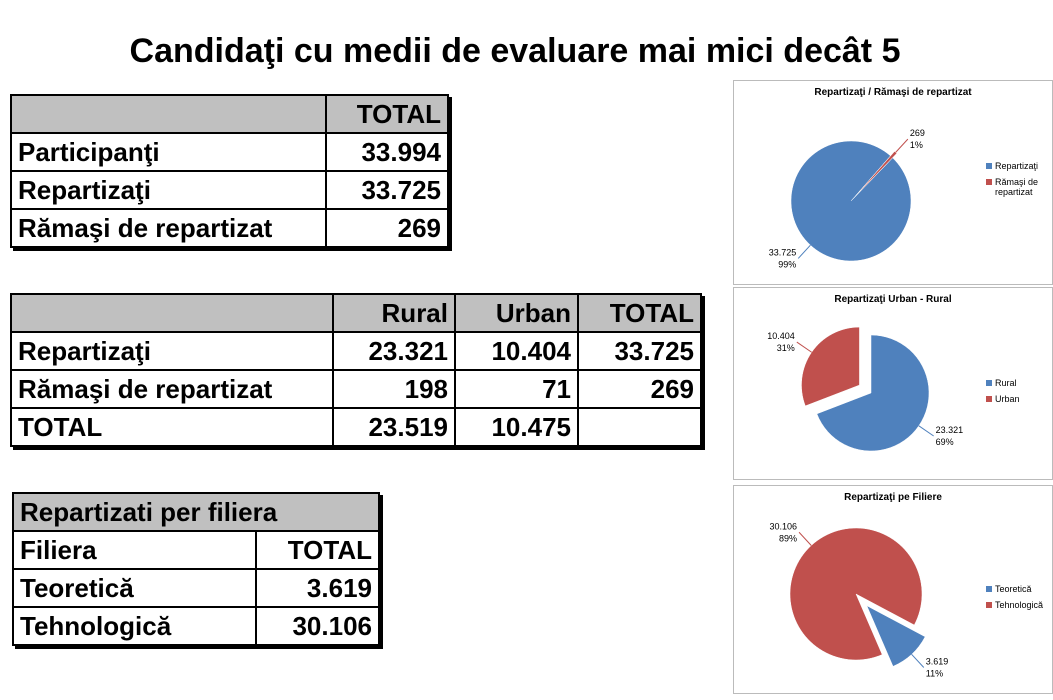 This screenshot has height=700, width=1053. What do you see at coordinates (783, 252) in the screenshot?
I see `value-label: 33.725` at bounding box center [783, 252].